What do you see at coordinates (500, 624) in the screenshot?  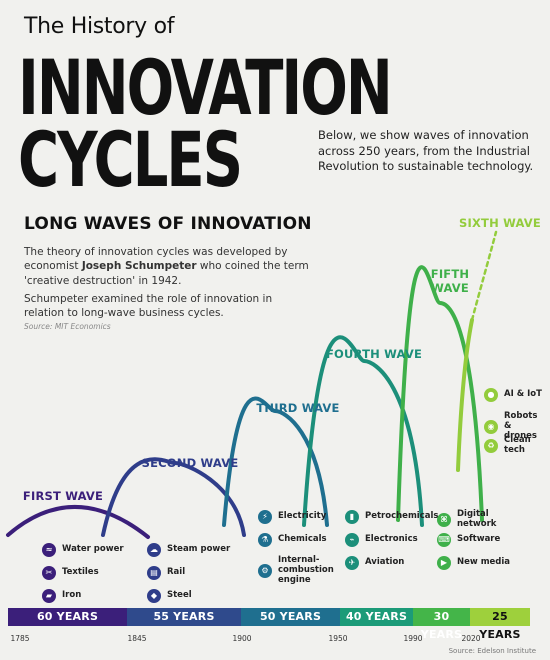 I see `duration-band-6: 25 YEARS` at bounding box center [500, 624].